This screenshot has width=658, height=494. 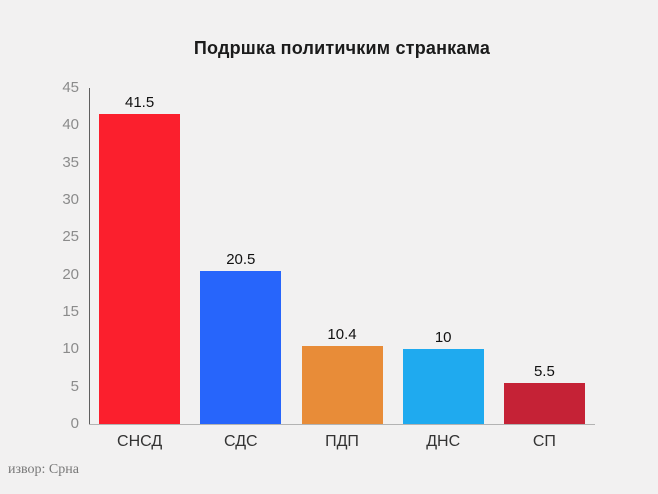 What do you see at coordinates (70, 87) in the screenshot?
I see `y-tick-label: 45` at bounding box center [70, 87].